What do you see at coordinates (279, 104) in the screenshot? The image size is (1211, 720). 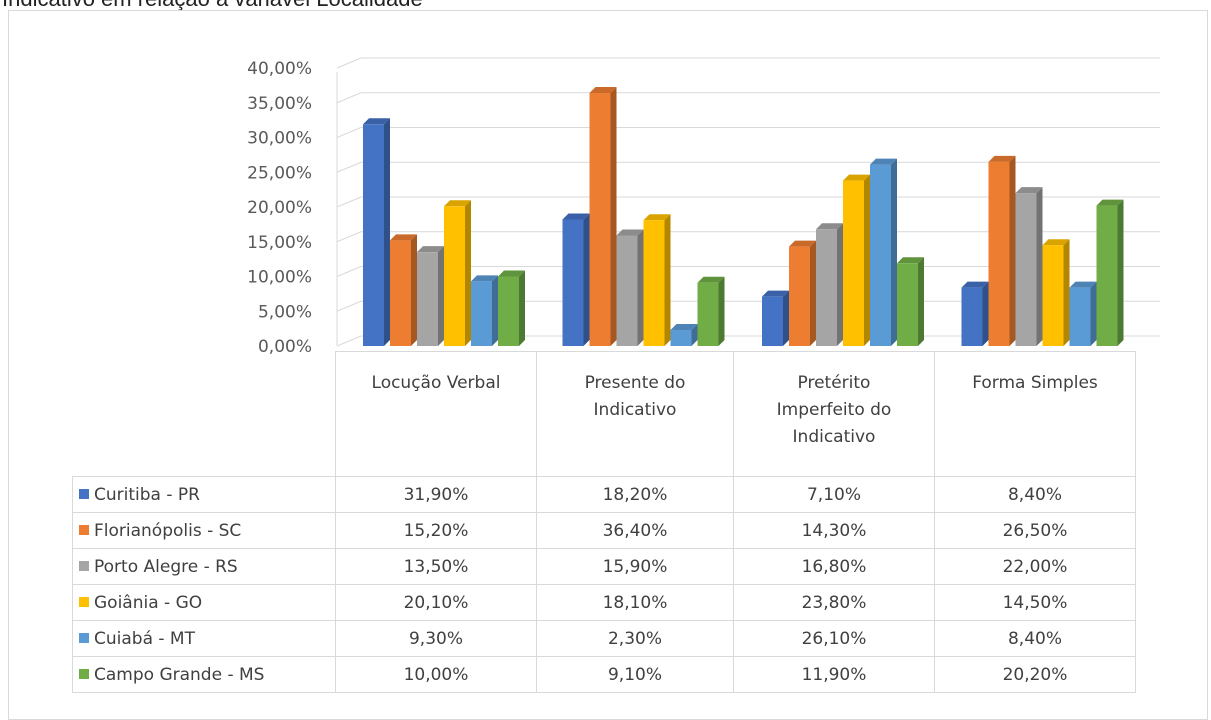 I see `y-tick-label: 35,00%` at bounding box center [279, 104].